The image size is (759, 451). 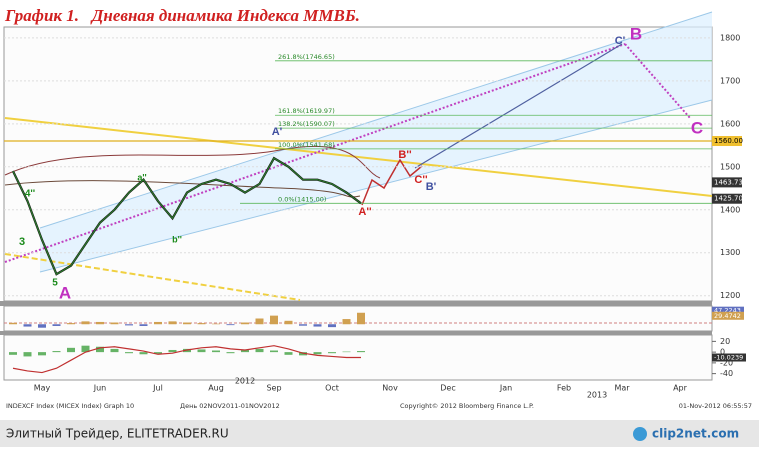 I want to click on watermark-icon, so click(x=640, y=434).